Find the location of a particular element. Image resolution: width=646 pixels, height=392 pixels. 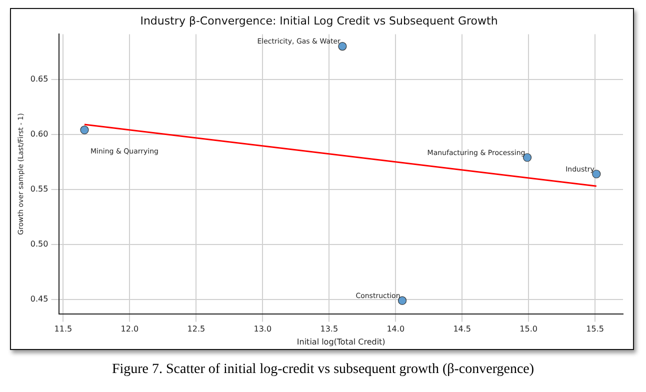

y-tick-label: 0.45 is located at coordinates (39, 299).